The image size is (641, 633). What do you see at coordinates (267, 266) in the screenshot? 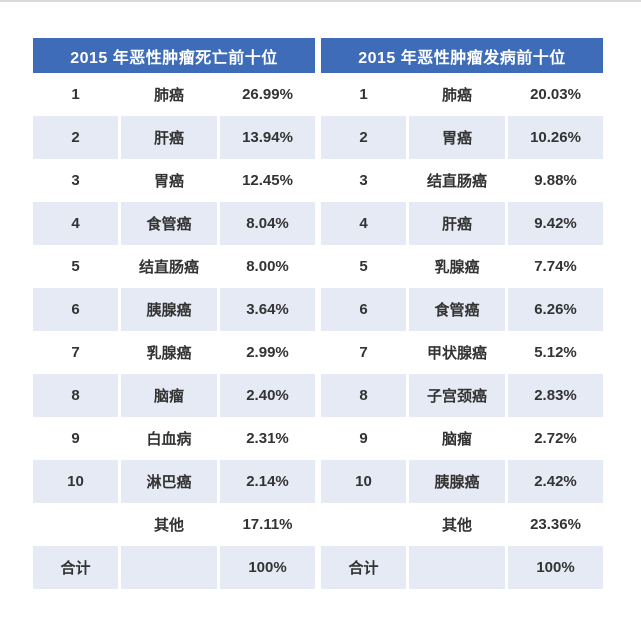
I see `percent-cell: 8.00%` at bounding box center [267, 266].